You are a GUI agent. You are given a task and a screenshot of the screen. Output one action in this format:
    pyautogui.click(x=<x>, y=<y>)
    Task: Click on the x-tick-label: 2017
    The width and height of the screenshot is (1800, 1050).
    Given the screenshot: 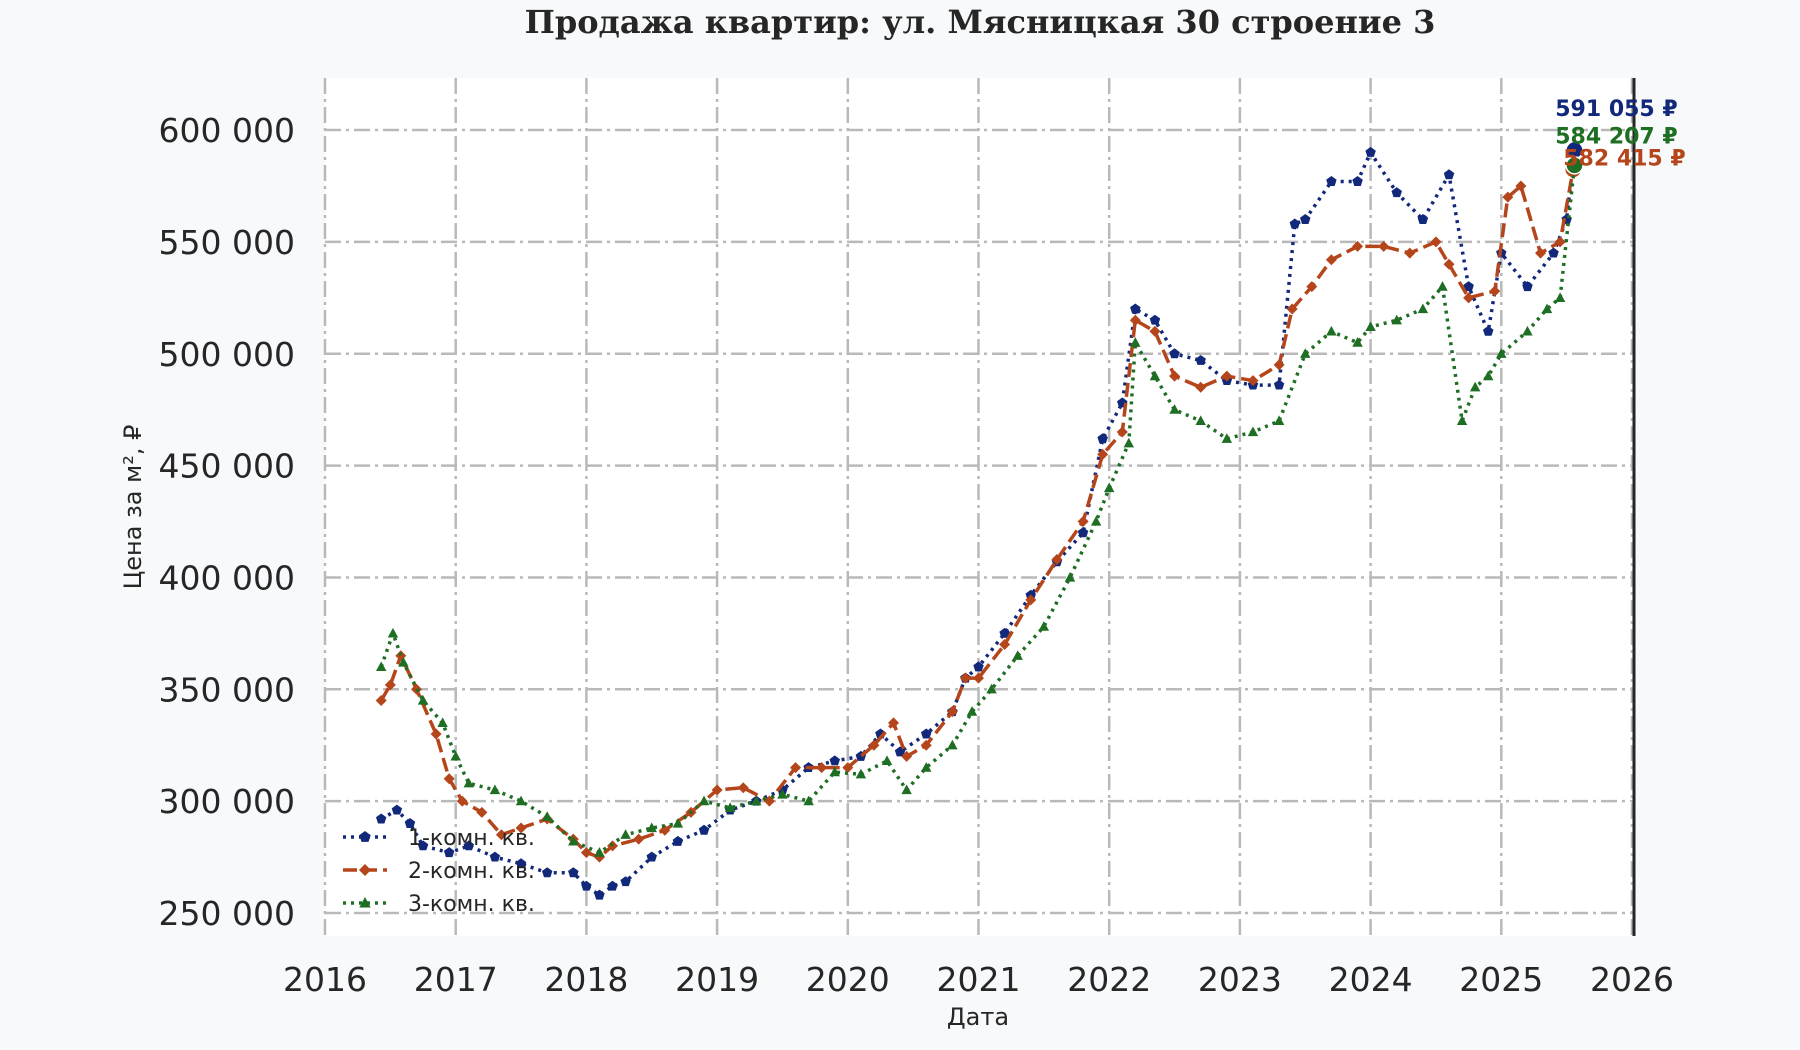 What is the action you would take?
    pyautogui.click(x=456, y=979)
    